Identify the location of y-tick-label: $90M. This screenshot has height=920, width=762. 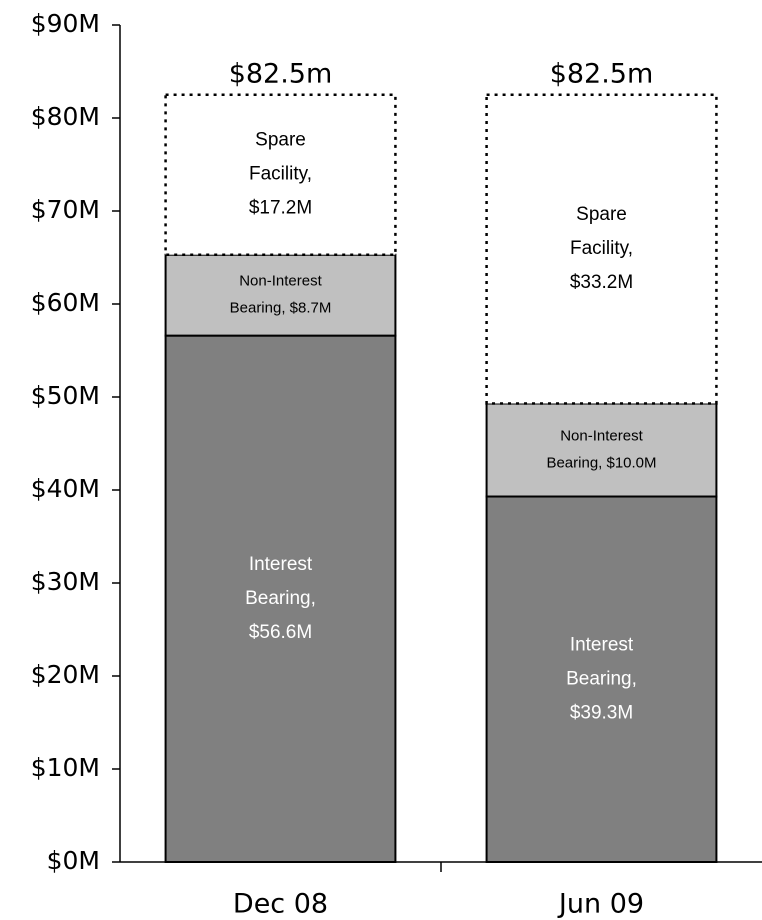
(65, 23).